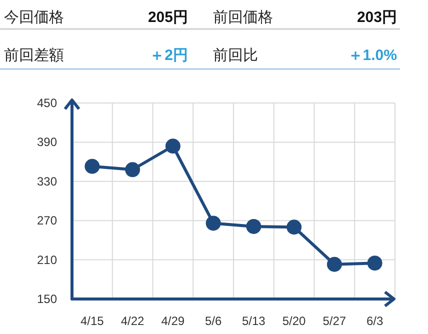 The height and width of the screenshot is (334, 428). I want to click on text: 前回比, so click(235, 55).